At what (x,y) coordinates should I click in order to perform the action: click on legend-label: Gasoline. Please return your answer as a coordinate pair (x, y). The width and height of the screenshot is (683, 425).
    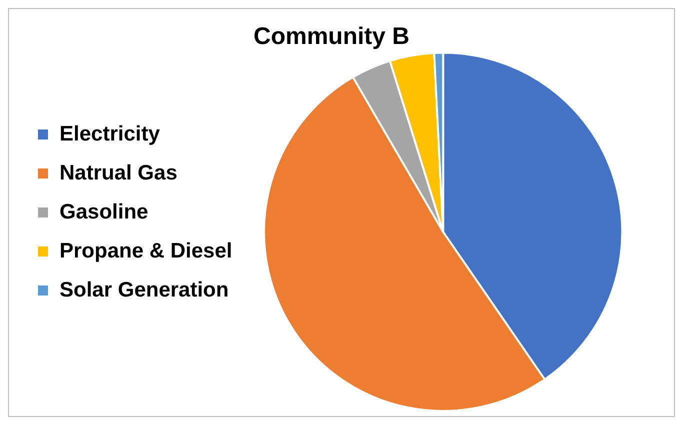
    Looking at the image, I should click on (104, 212).